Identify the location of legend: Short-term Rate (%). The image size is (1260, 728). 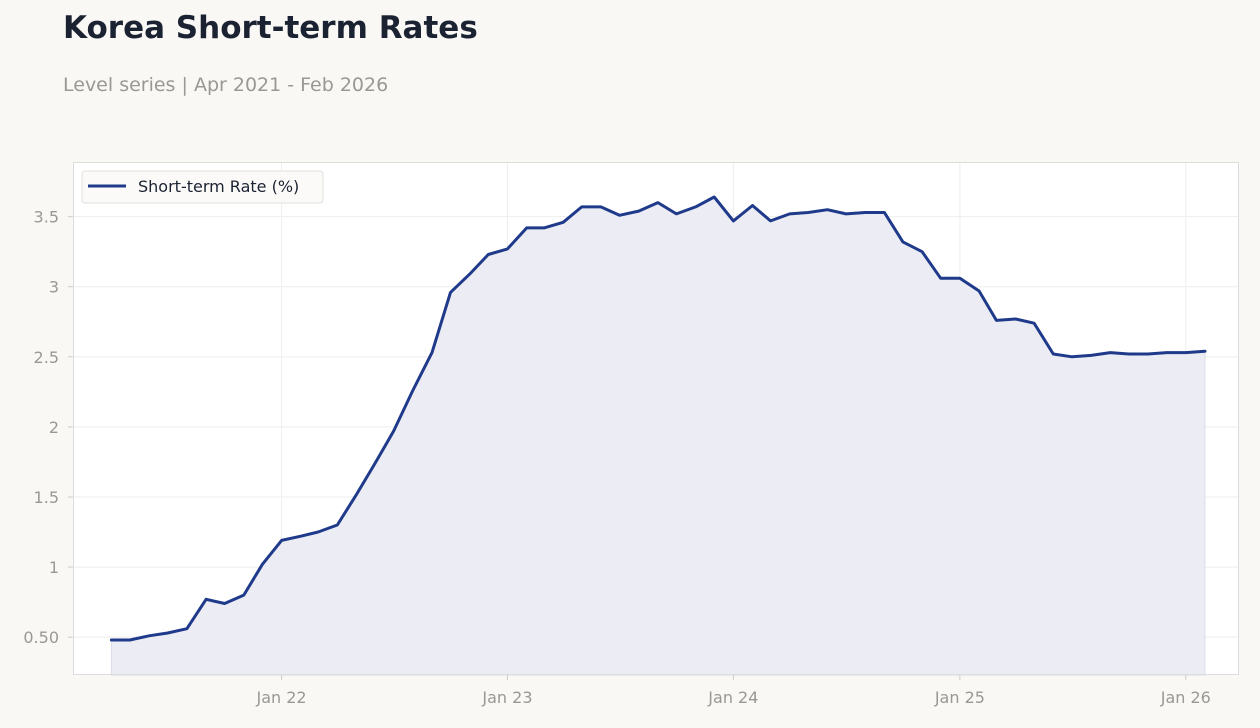
(202, 187).